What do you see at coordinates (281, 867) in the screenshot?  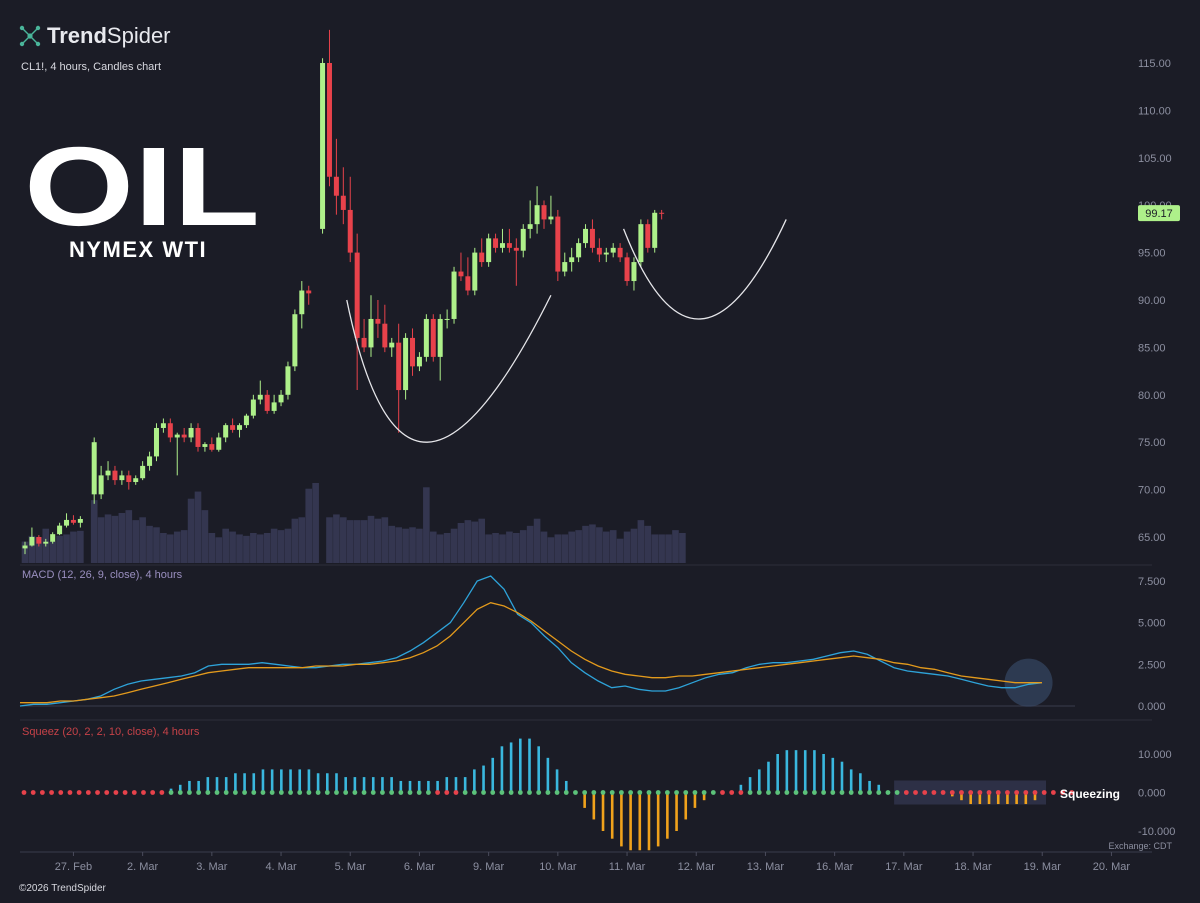 I see `x-tick-label: 4. Mar` at bounding box center [281, 867].